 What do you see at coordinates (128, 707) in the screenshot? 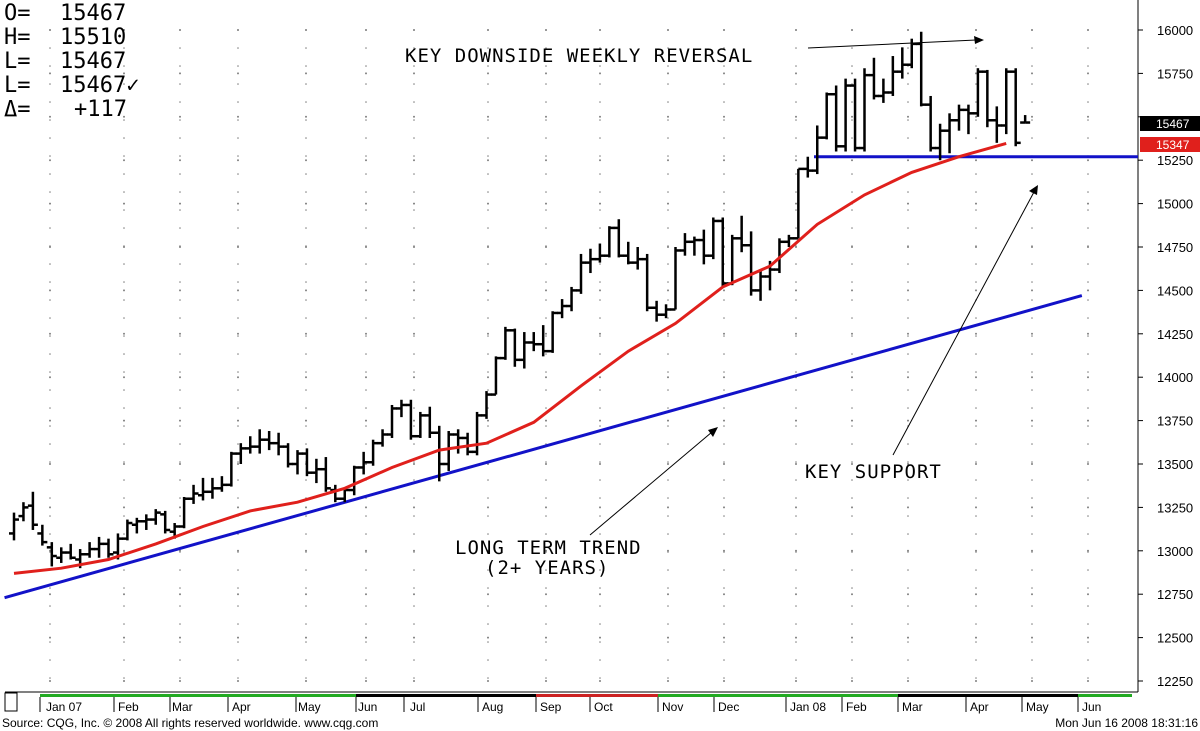
I see `x-tick-label: Feb` at bounding box center [128, 707].